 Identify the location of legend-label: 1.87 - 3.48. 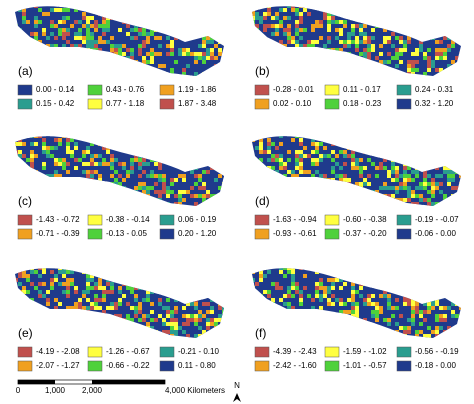
(197, 103).